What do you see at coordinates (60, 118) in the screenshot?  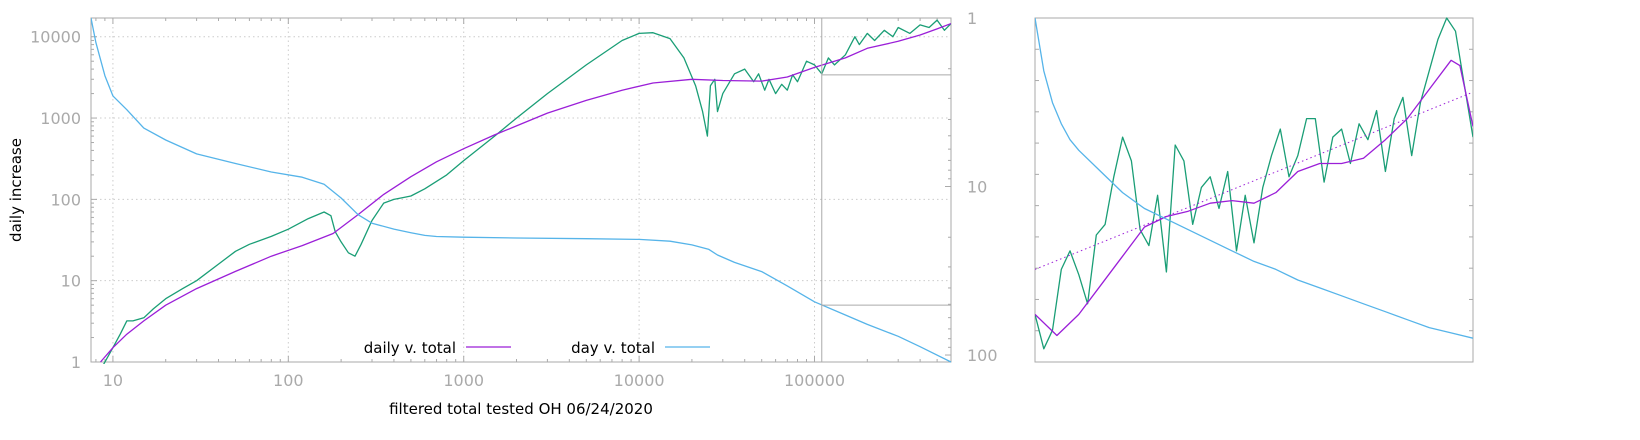 I see `y-tick-label: 1000` at bounding box center [60, 118].